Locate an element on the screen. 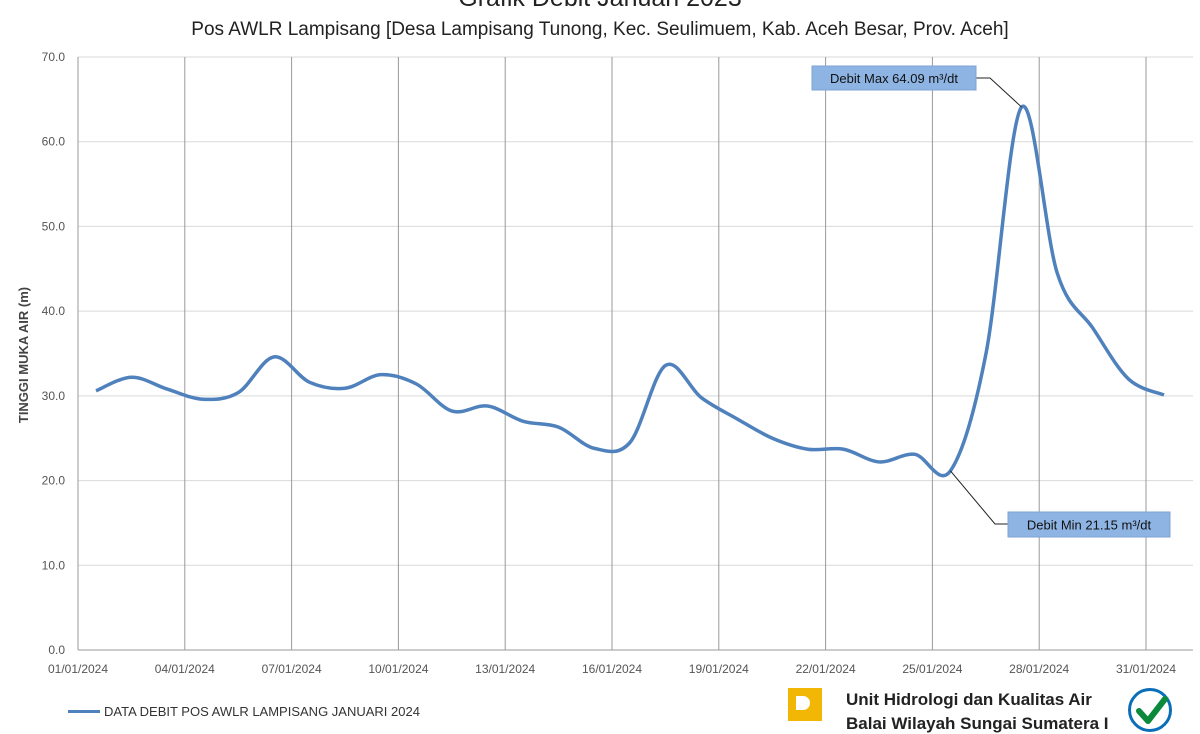 The image size is (1200, 734). x-tick-label: 07/01/2024 is located at coordinates (292, 669).